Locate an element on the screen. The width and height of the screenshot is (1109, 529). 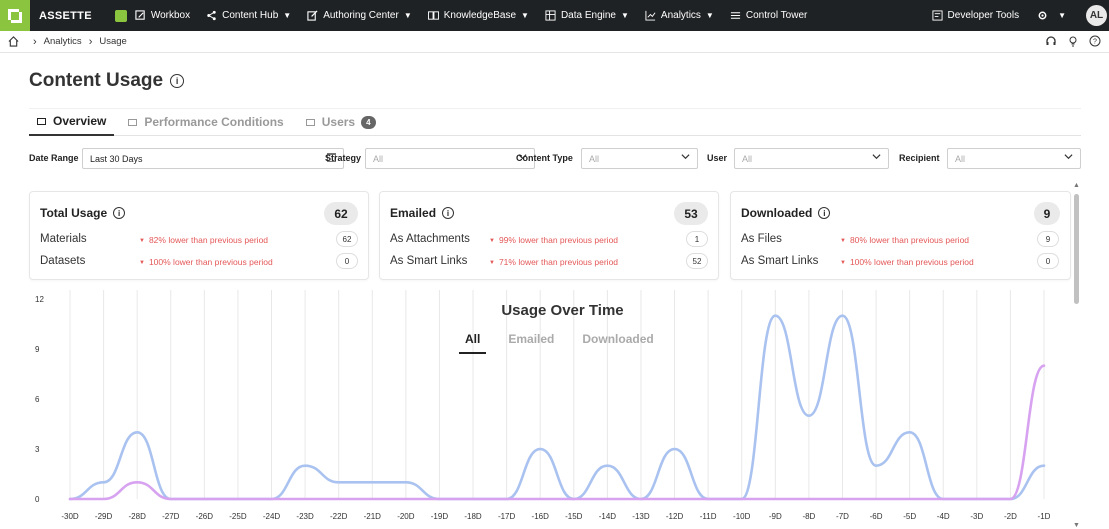
x-tick-label: -15D is located at coordinates (574, 516).